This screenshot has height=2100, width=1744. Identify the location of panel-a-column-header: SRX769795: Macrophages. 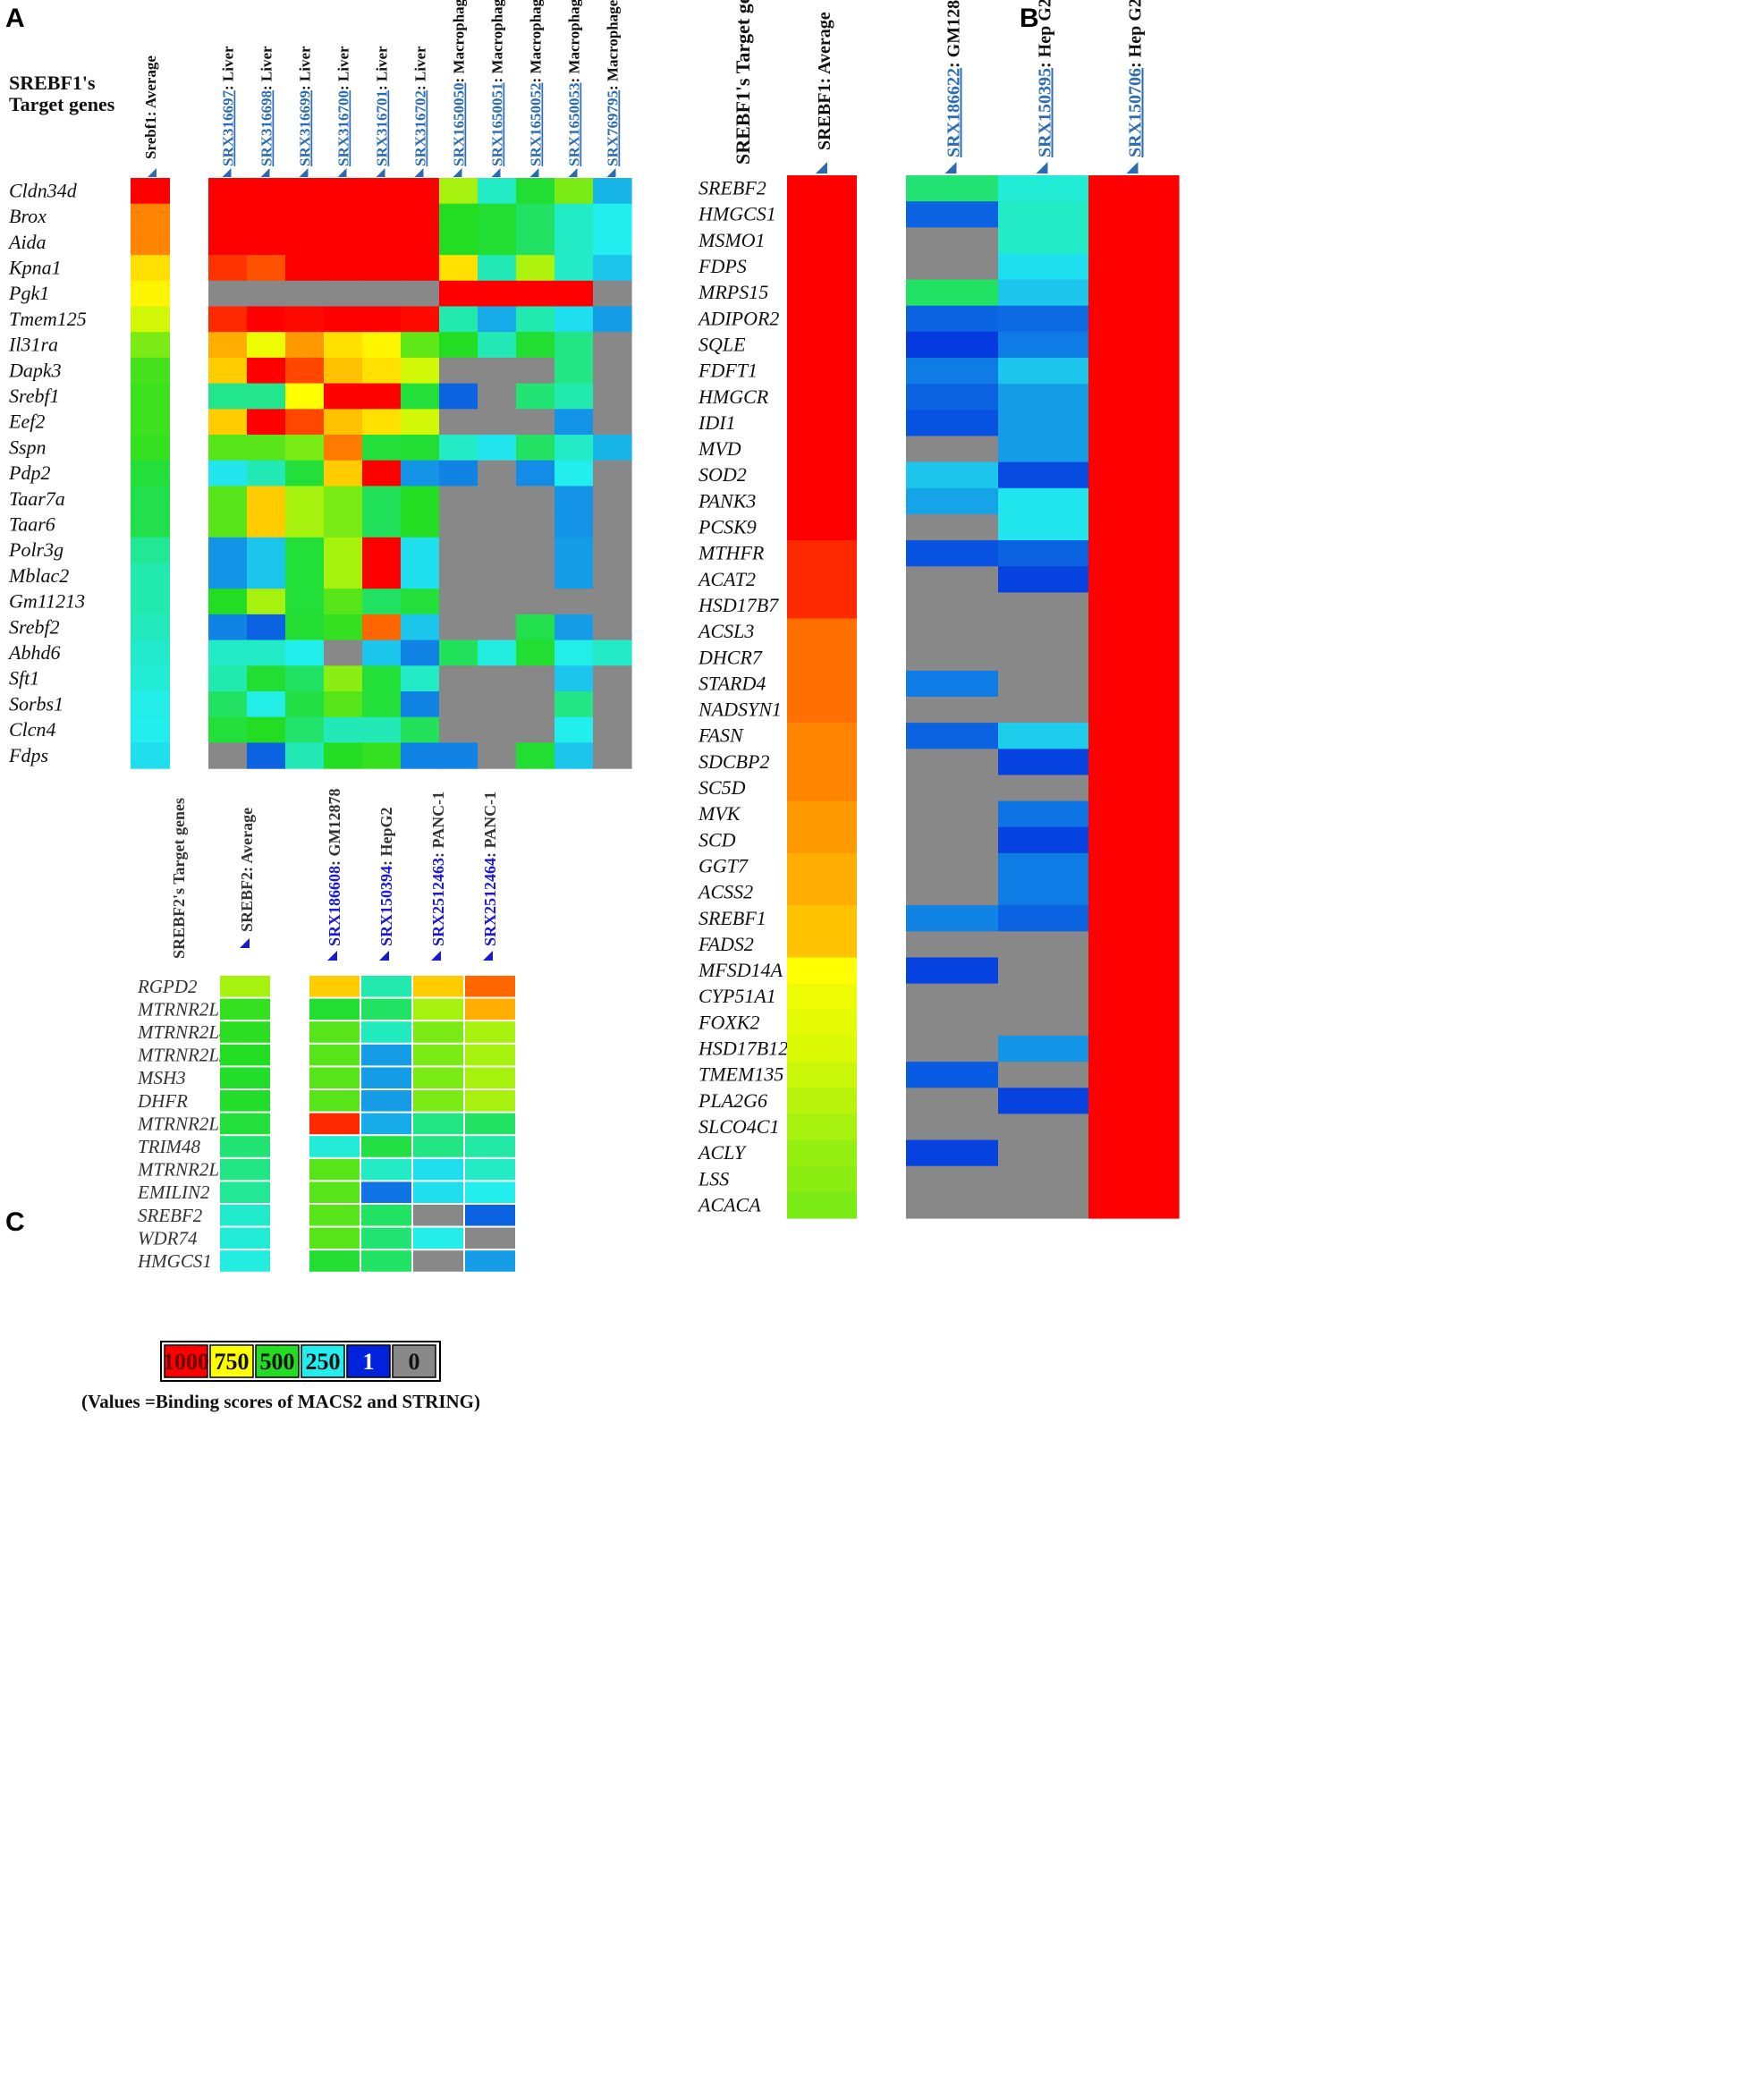
(613, 83).